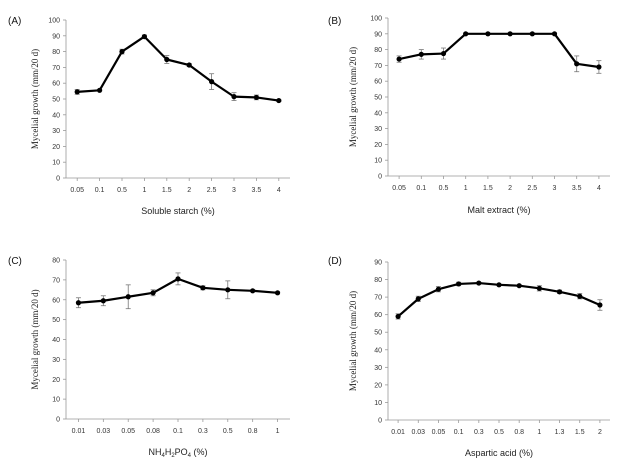 This screenshot has width=632, height=470. What do you see at coordinates (334, 21) in the screenshot?
I see `panel-label: (B)` at bounding box center [334, 21].